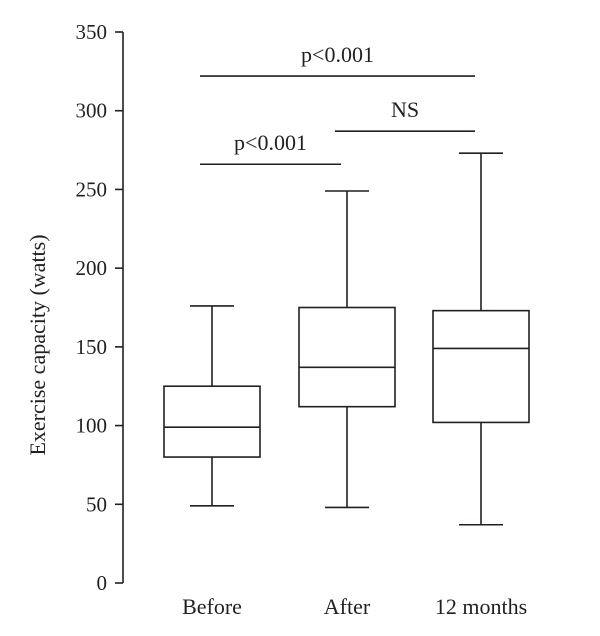 The width and height of the screenshot is (600, 636). Describe the element at coordinates (347, 606) in the screenshot. I see `x-category-label: After` at that location.